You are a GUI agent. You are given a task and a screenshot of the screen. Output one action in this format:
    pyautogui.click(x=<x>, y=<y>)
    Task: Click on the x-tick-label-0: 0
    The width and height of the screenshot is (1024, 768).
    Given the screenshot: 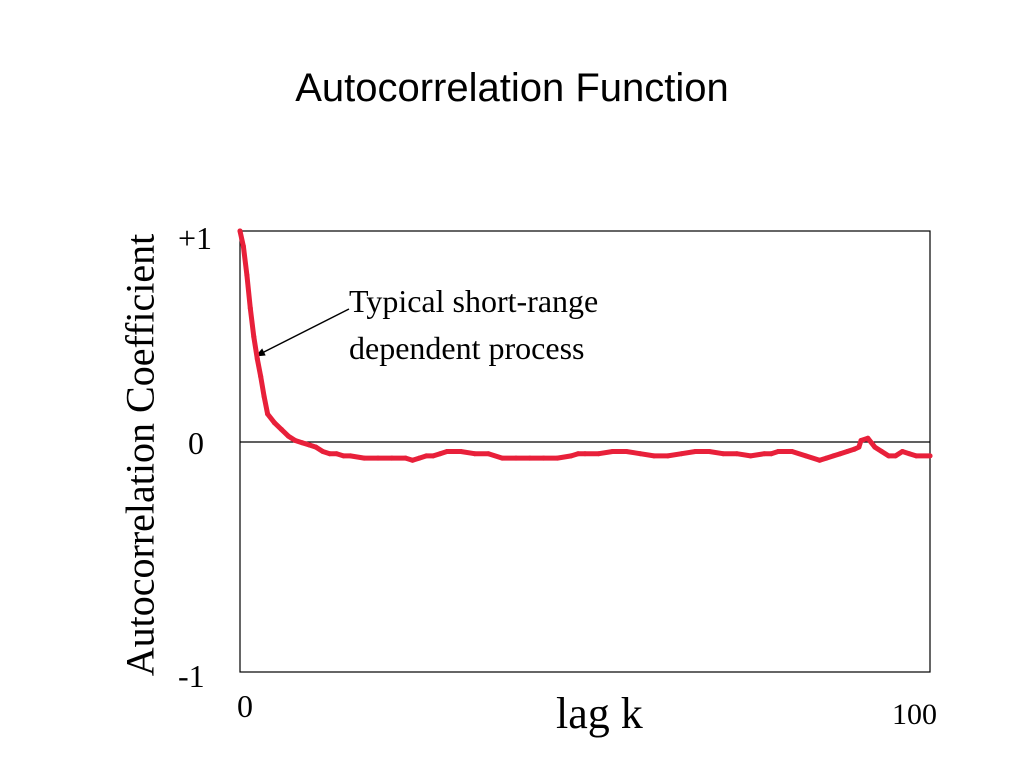 What is the action you would take?
    pyautogui.click(x=245, y=706)
    